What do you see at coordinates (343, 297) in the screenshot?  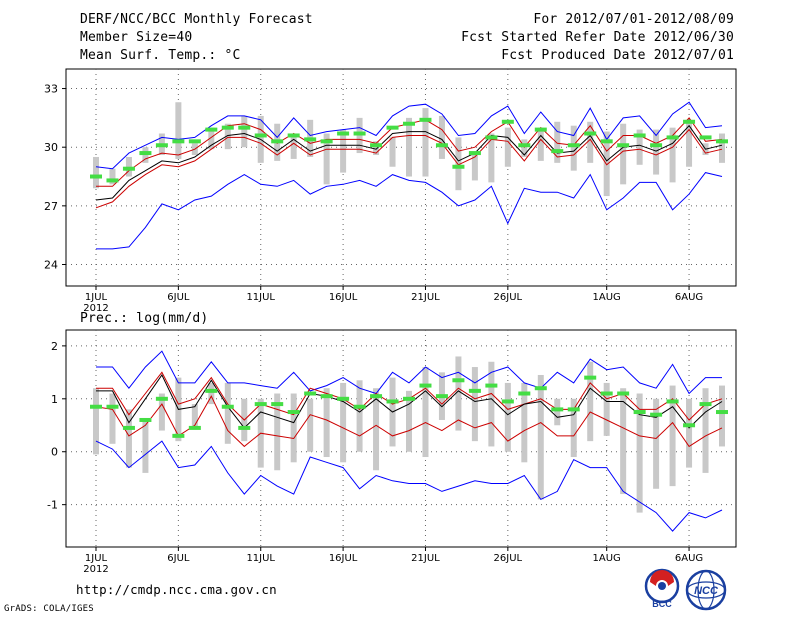 I see `temp-xtick-label-3: 16JUL` at bounding box center [343, 297].